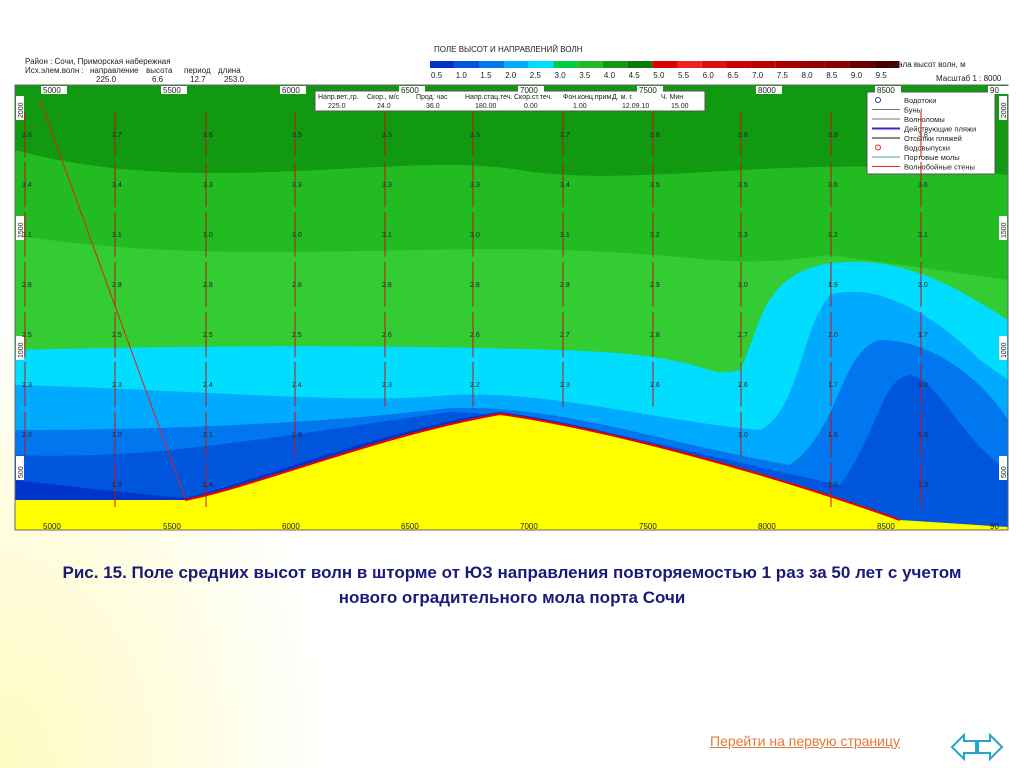  Describe the element at coordinates (940, 129) in the screenshot. I see `legend-item: Действующие пляжи` at that location.